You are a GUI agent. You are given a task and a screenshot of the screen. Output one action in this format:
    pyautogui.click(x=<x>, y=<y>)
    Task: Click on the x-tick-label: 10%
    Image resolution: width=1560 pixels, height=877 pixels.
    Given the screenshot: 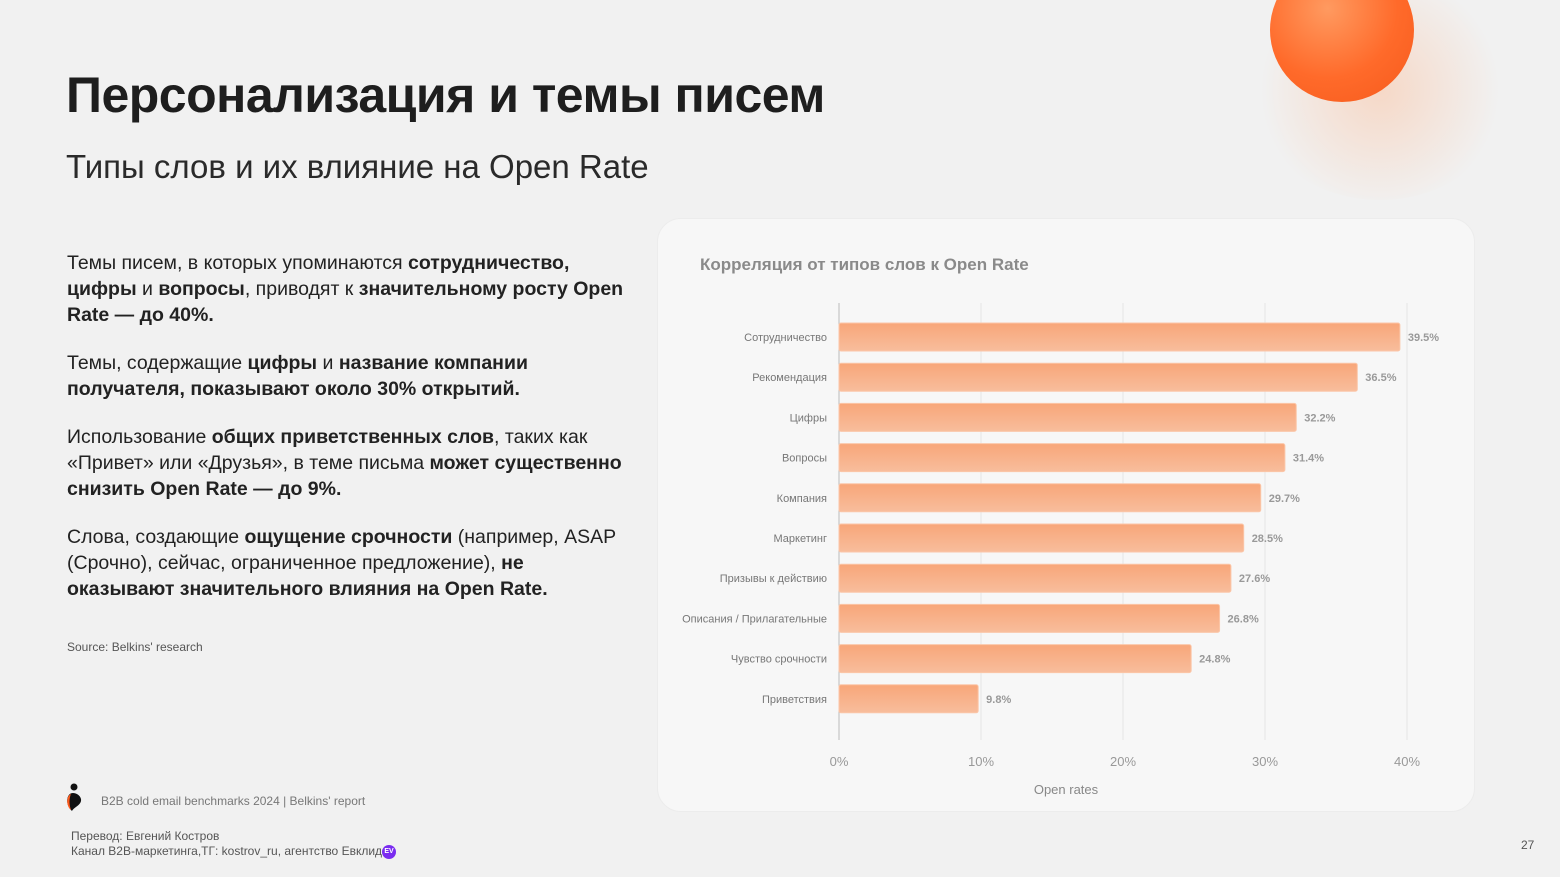 What is the action you would take?
    pyautogui.click(x=981, y=761)
    